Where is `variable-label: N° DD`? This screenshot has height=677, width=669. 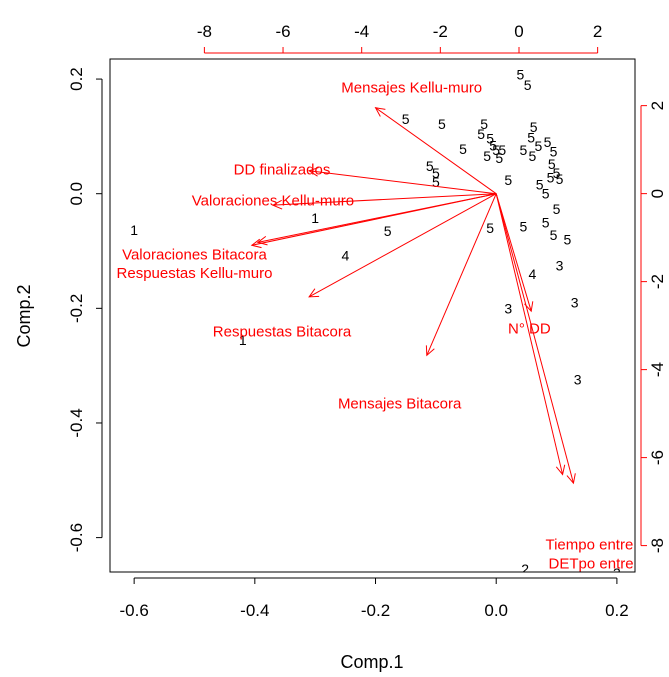 variable-label: N° DD is located at coordinates (529, 328).